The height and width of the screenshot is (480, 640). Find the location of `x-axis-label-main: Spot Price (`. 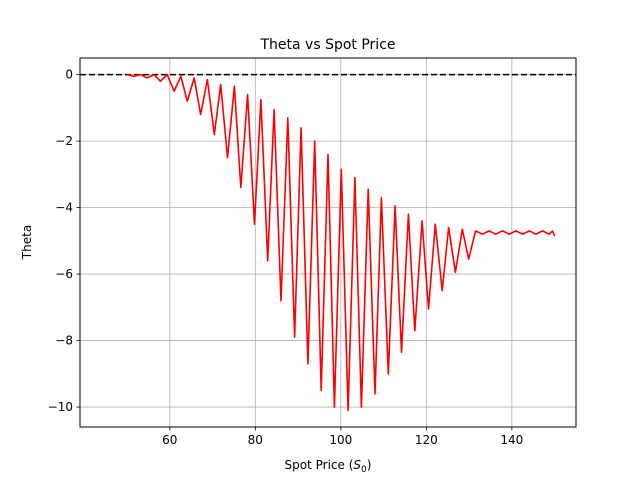

x-axis-label-main: Spot Price ( is located at coordinates (319, 465).